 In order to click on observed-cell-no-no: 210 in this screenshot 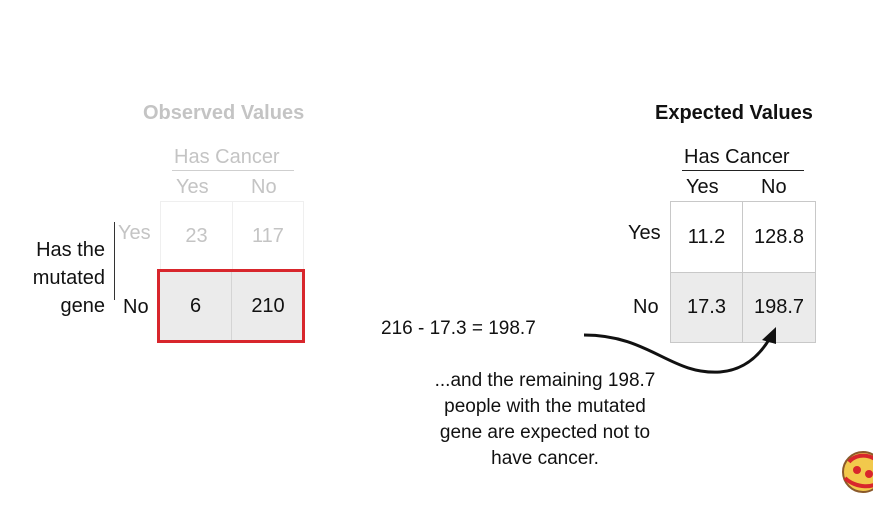, I will do `click(268, 306)`.